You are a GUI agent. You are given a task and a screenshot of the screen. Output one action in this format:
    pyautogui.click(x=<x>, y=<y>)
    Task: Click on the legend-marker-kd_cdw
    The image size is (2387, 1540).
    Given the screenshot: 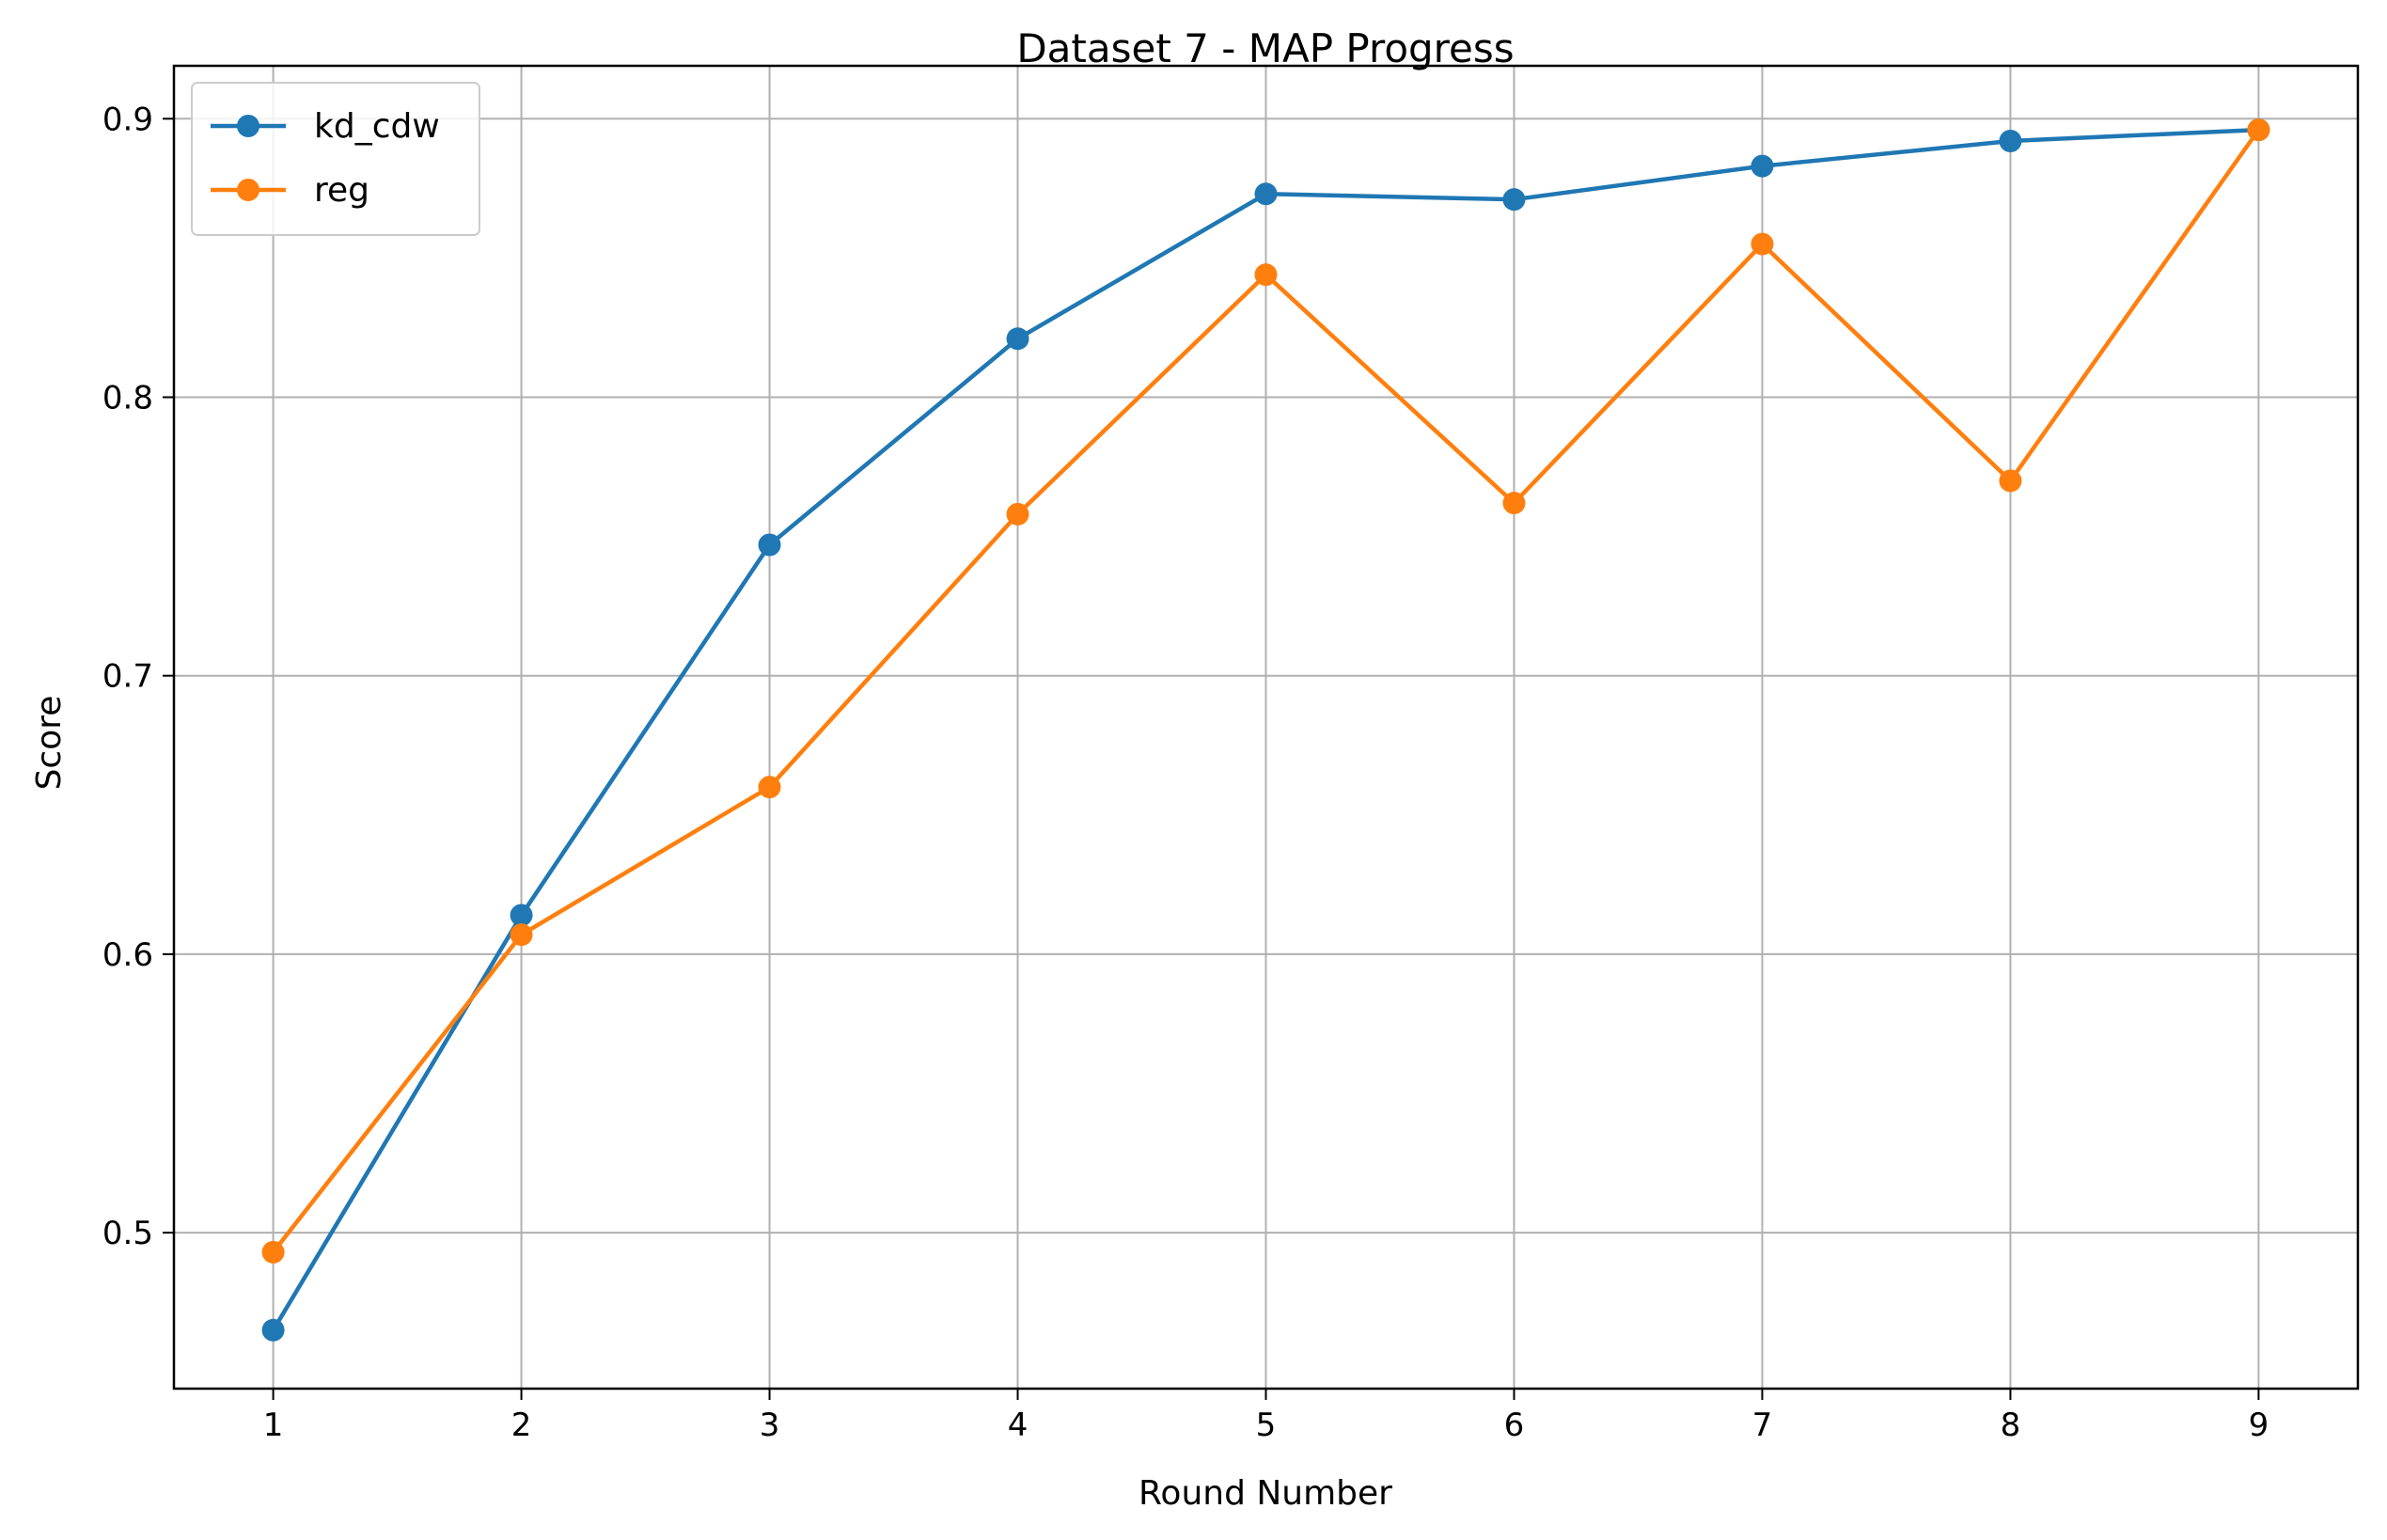 What is the action you would take?
    pyautogui.click(x=248, y=126)
    